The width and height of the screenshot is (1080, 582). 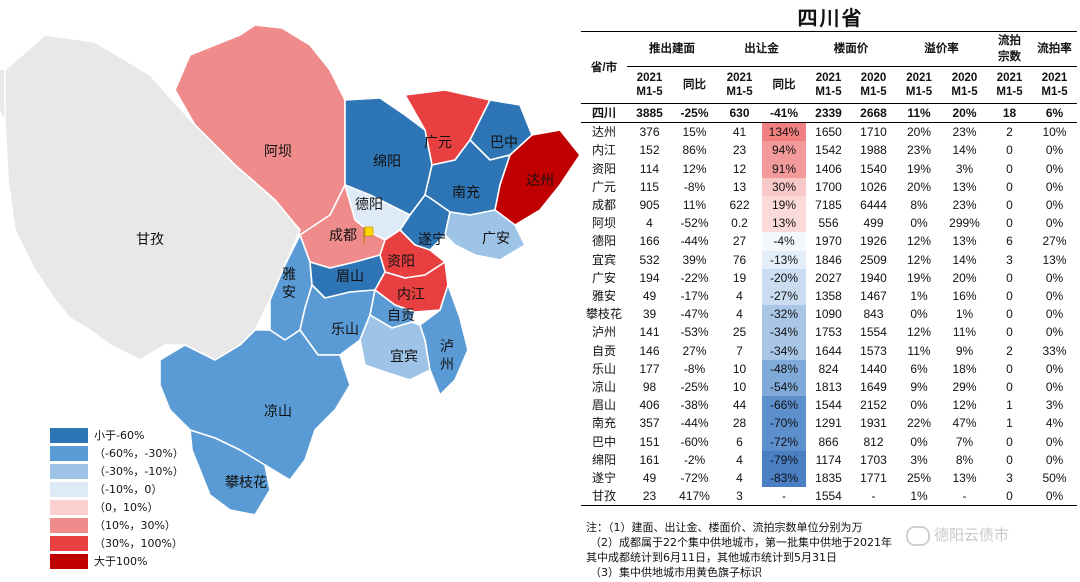 What do you see at coordinates (873, 85) in the screenshot?
I see `header-sub-5: 2020 M1-5` at bounding box center [873, 85].